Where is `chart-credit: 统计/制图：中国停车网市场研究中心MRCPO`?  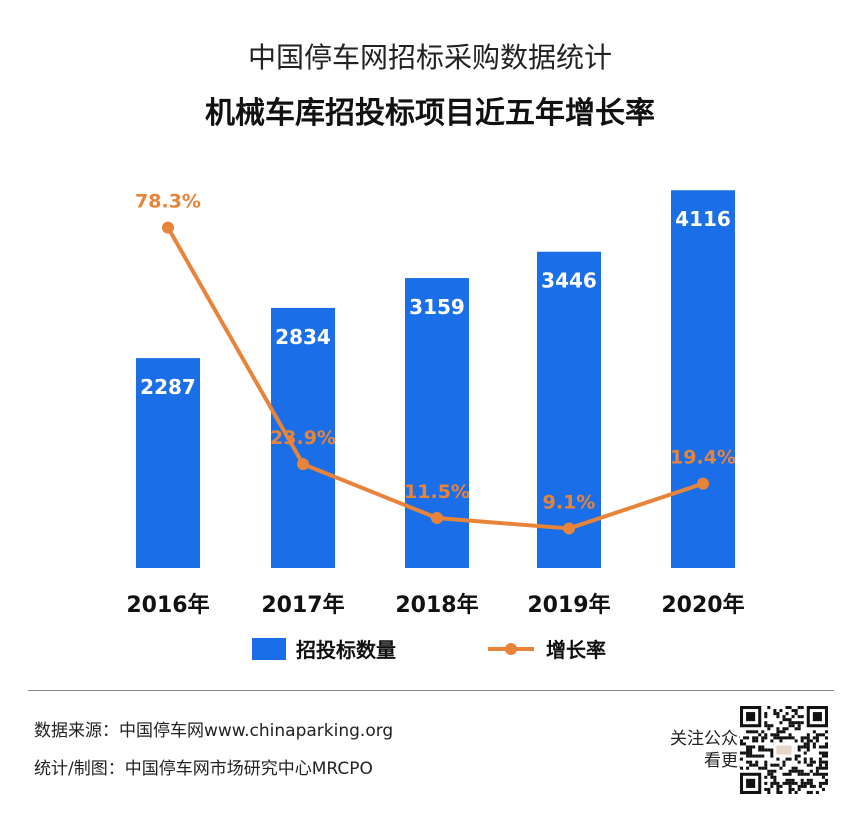
chart-credit: 统计/制图：中国停车网市场研究中心MRCPO is located at coordinates (203, 769).